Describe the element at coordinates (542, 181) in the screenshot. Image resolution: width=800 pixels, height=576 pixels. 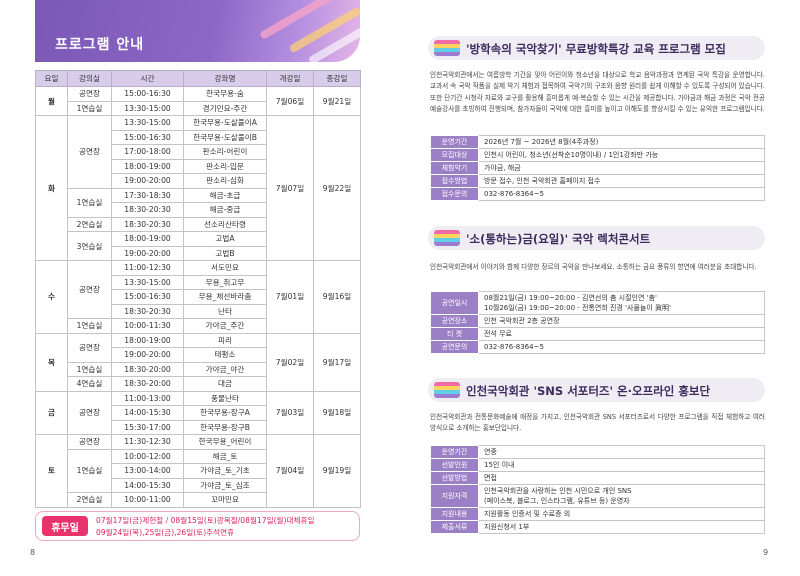
I see `info-line: 방문 접수, 인천 국악회관 홈페이지 접수` at that location.